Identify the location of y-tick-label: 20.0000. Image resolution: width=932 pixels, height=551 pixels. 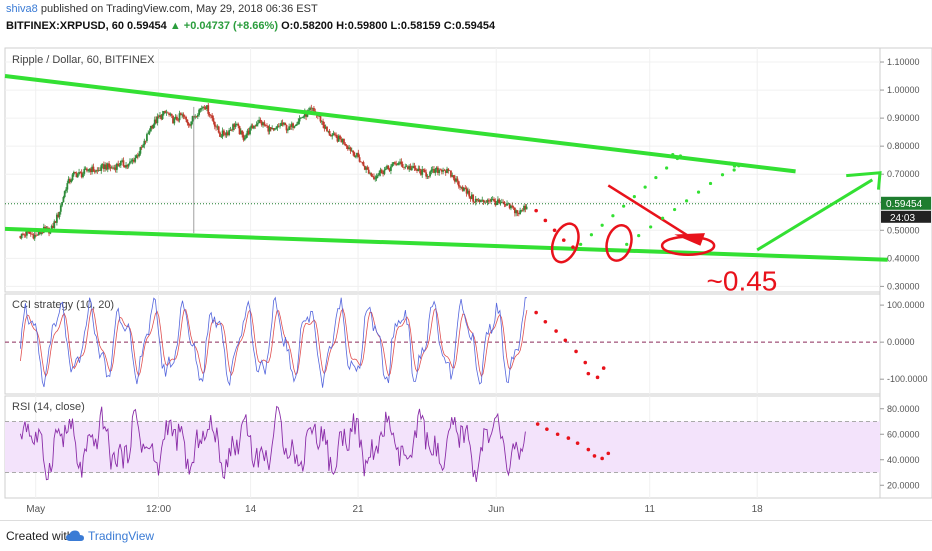
(903, 485).